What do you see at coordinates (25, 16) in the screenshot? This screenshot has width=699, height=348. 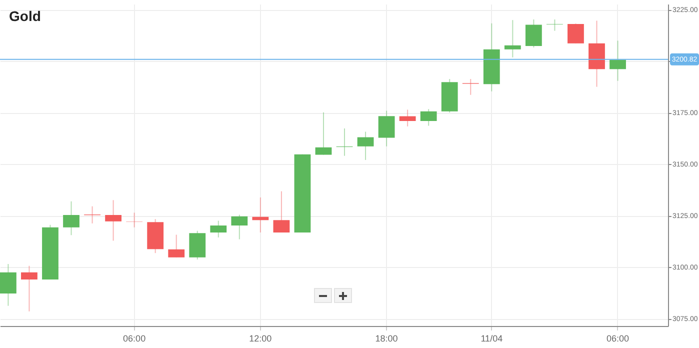 I see `chart-title: Gold` at bounding box center [25, 16].